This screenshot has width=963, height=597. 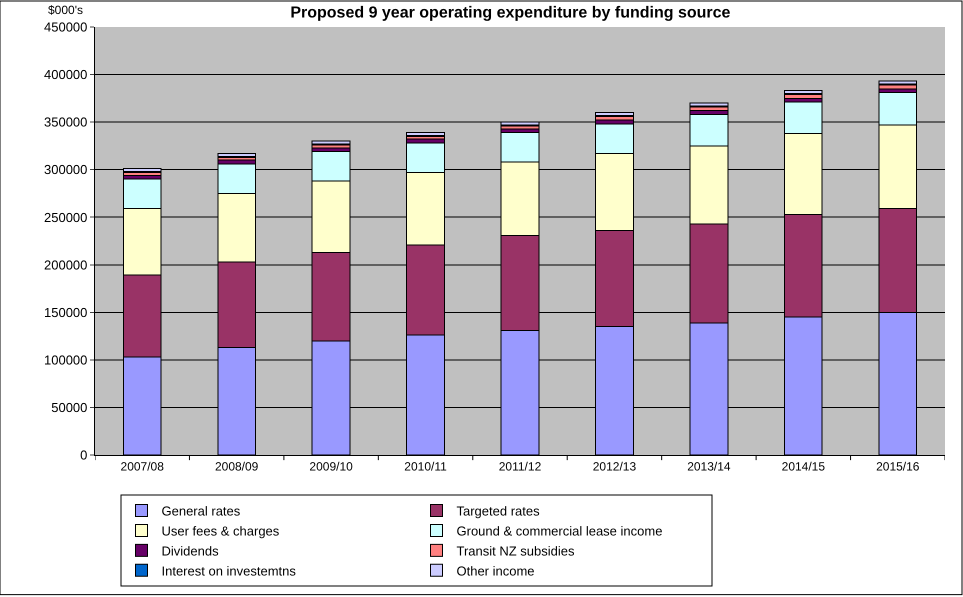 I want to click on legend-label: Transit NZ subsidies, so click(x=515, y=550).